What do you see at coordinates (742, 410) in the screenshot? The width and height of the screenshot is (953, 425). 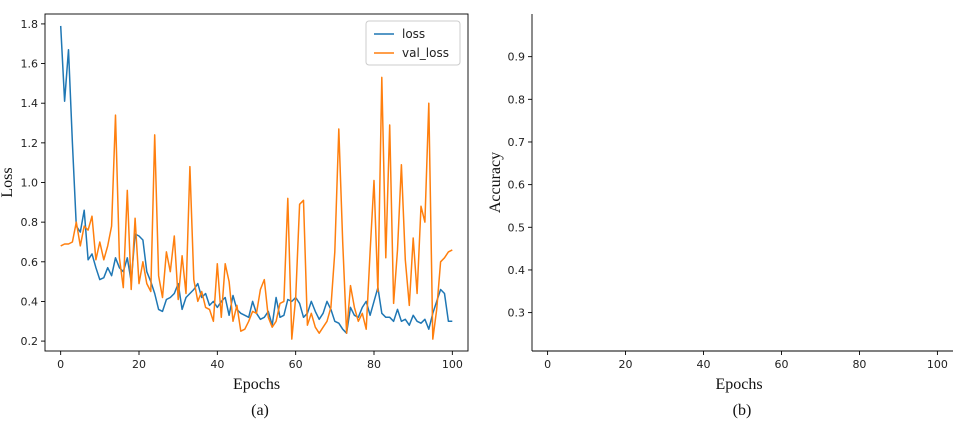 I see `figure-caption: (b)` at bounding box center [742, 410].